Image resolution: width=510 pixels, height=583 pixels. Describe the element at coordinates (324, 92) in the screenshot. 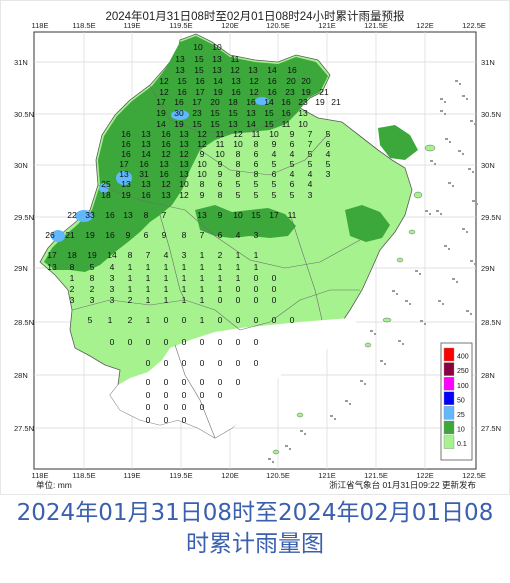

I see `rainfall-value: 21` at that location.